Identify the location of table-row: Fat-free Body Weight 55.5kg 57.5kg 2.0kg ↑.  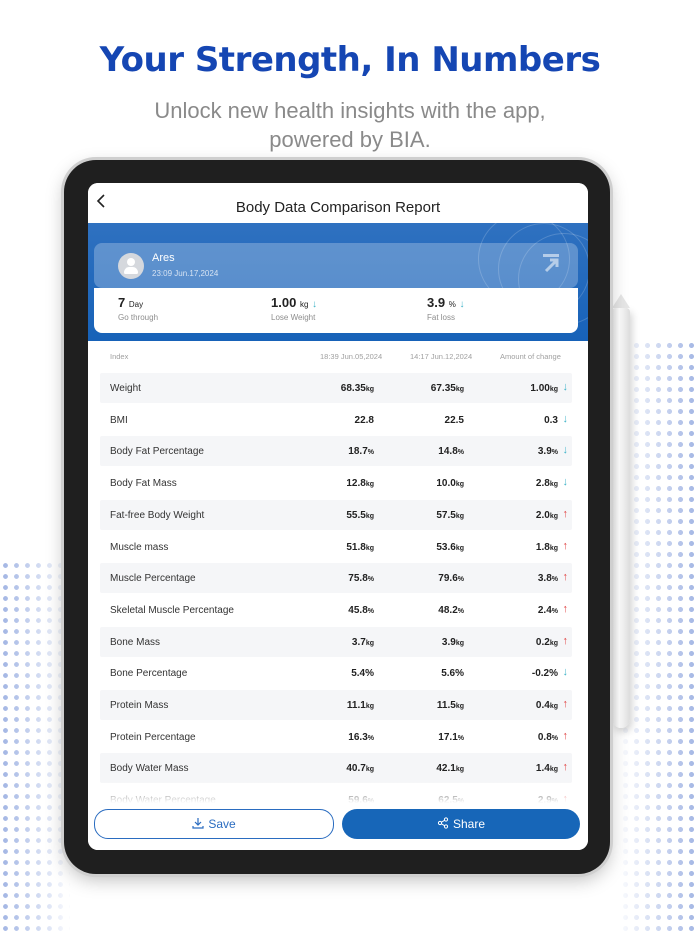
(336, 514).